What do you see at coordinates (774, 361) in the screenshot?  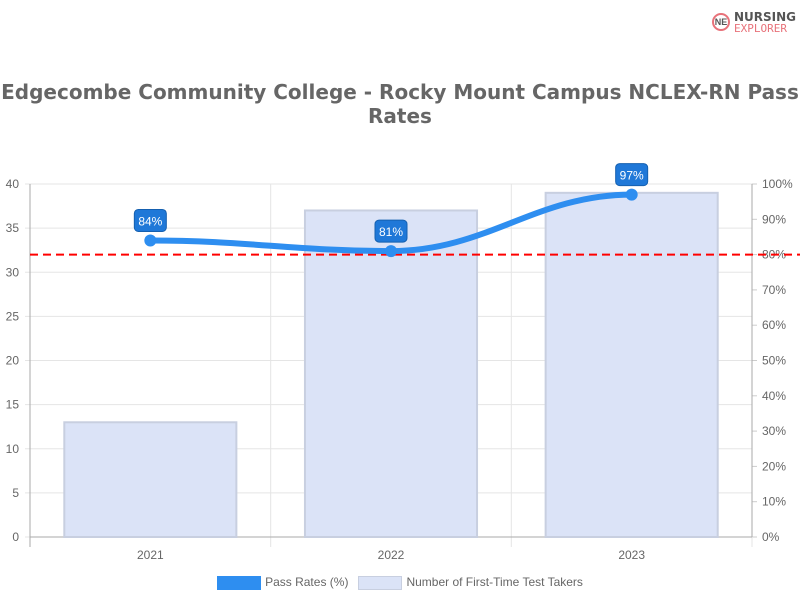 I see `y-tick-label-right: 50%` at bounding box center [774, 361].